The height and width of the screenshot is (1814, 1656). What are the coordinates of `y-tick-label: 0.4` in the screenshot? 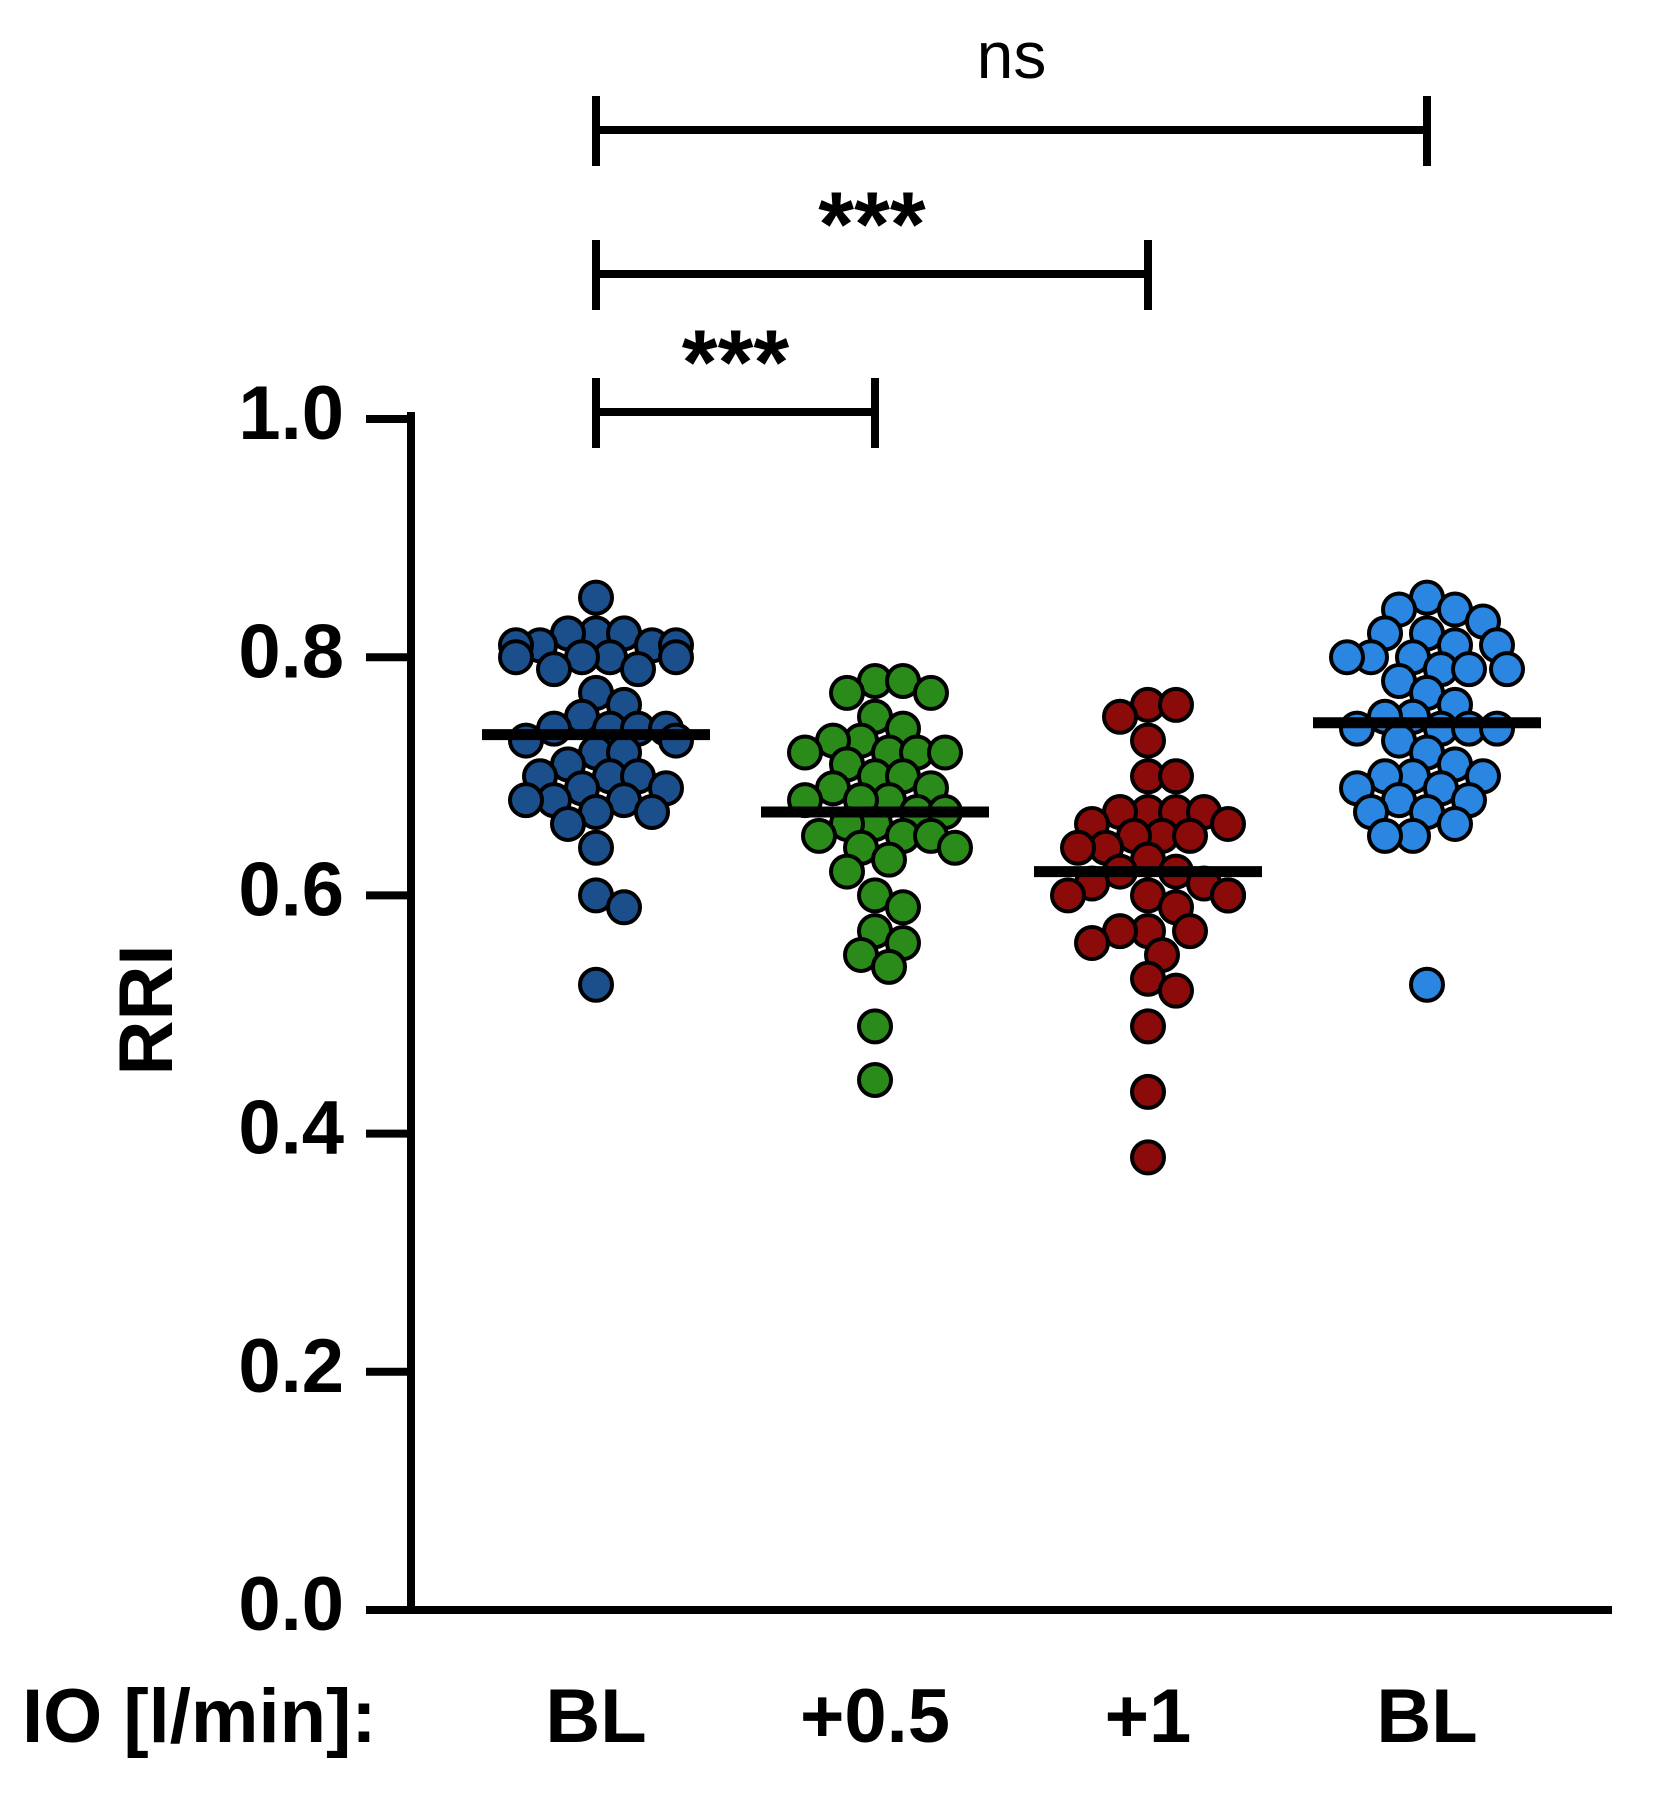 It's located at (291, 1128).